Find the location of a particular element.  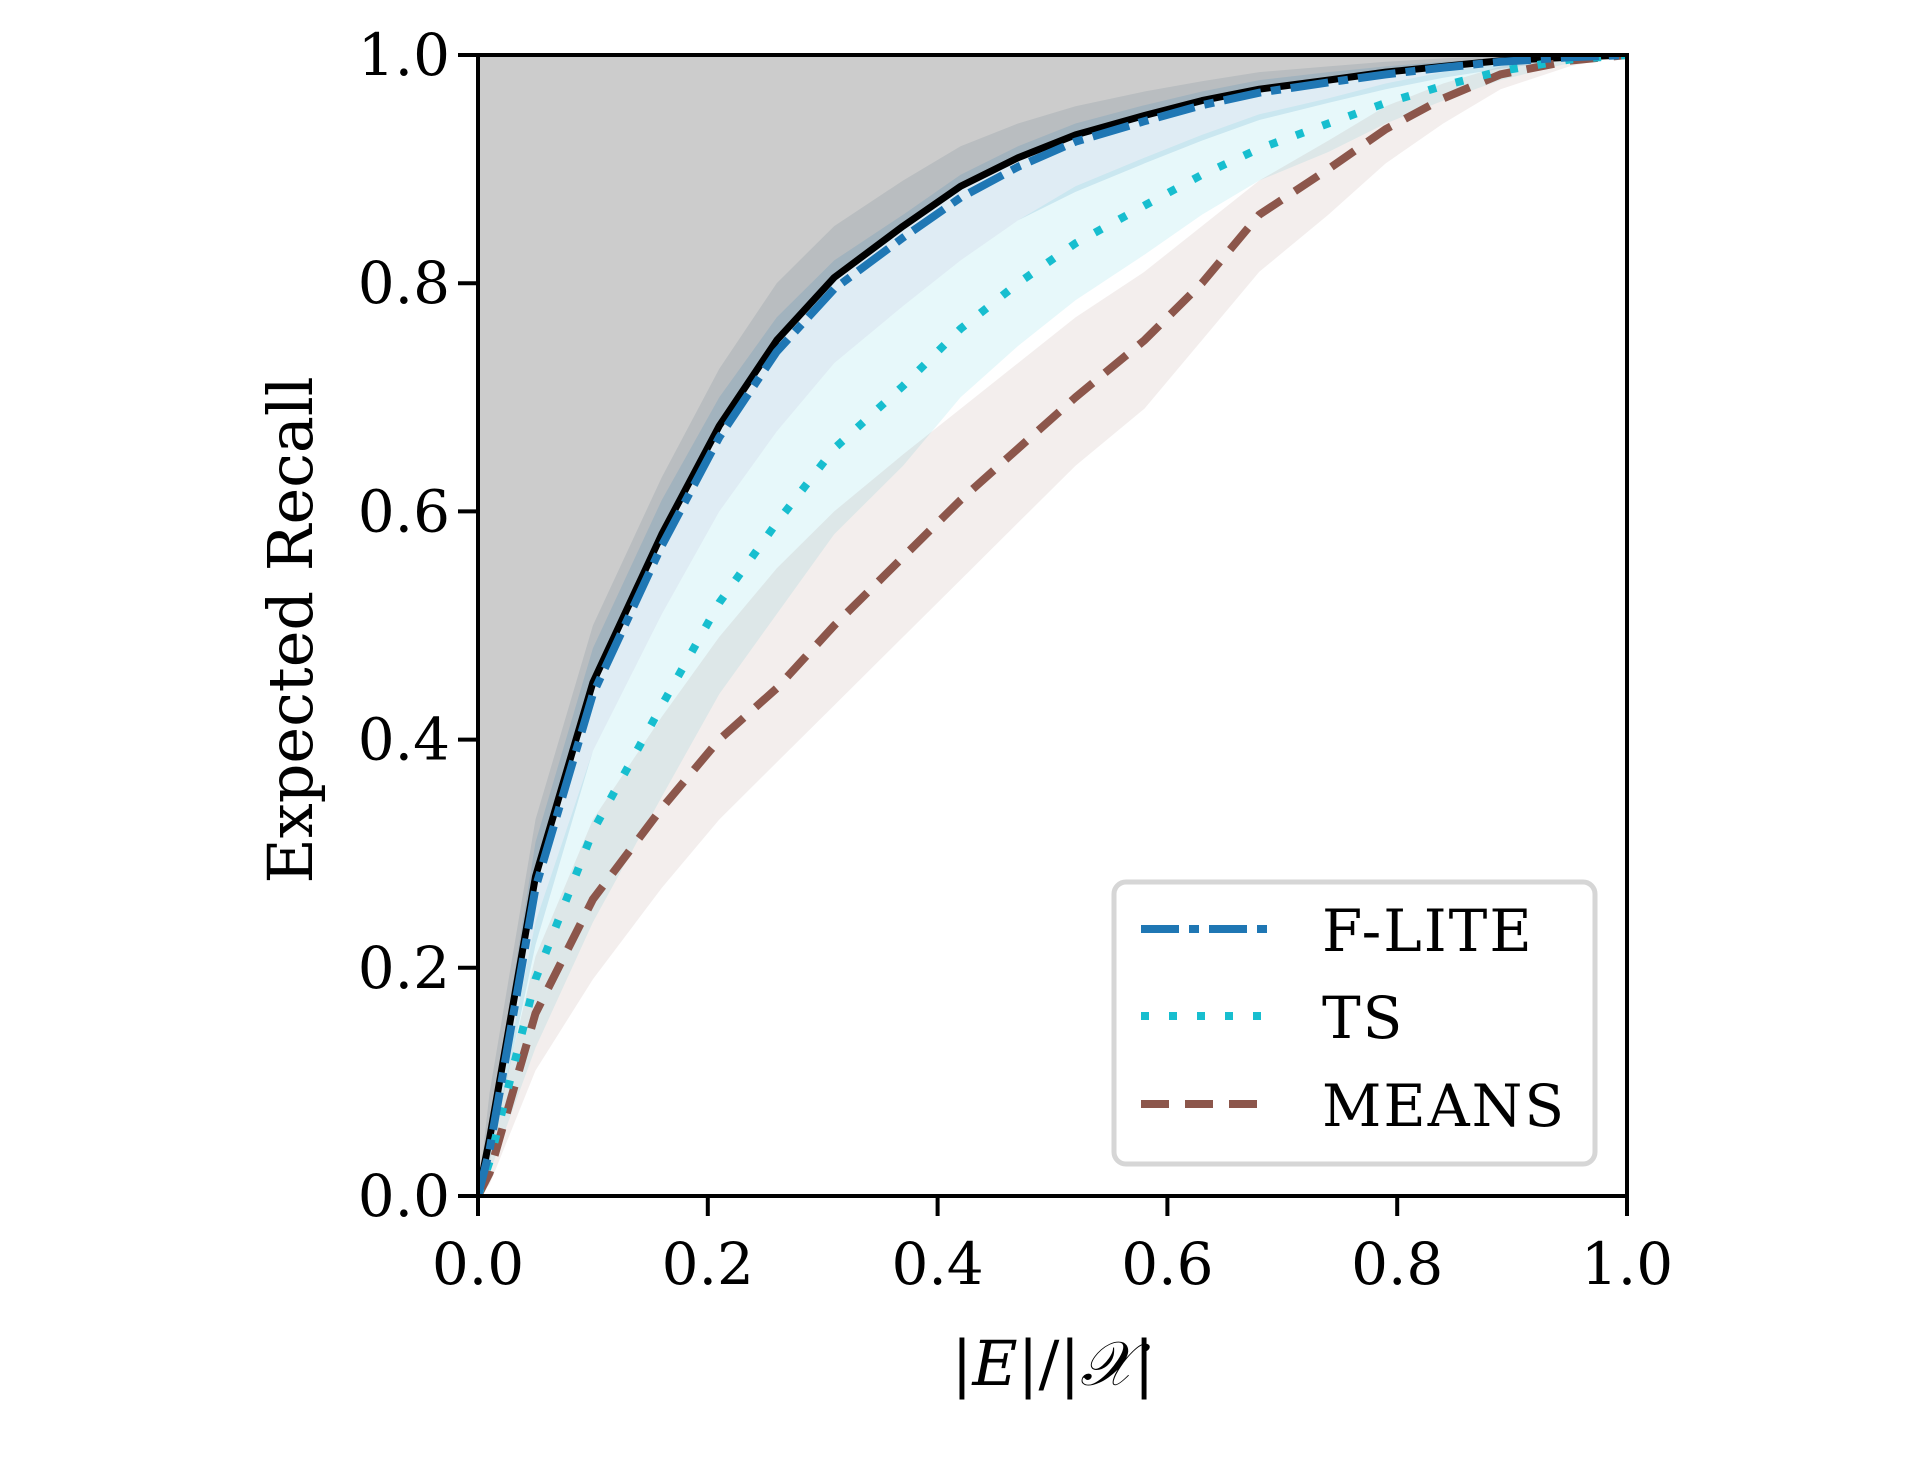

x-axis: 0.0 0.2 0.4 0.6 0.8 1.0 is located at coordinates (1052, 1247).